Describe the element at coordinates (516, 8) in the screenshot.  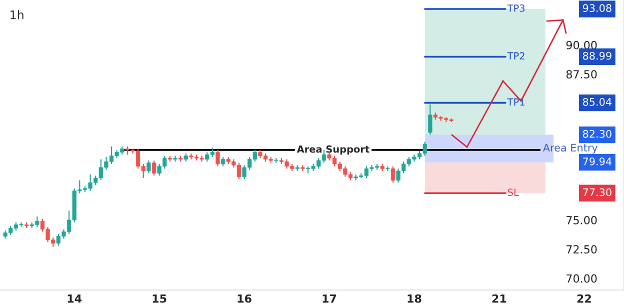
I see `ref-line-label: TP3` at that location.